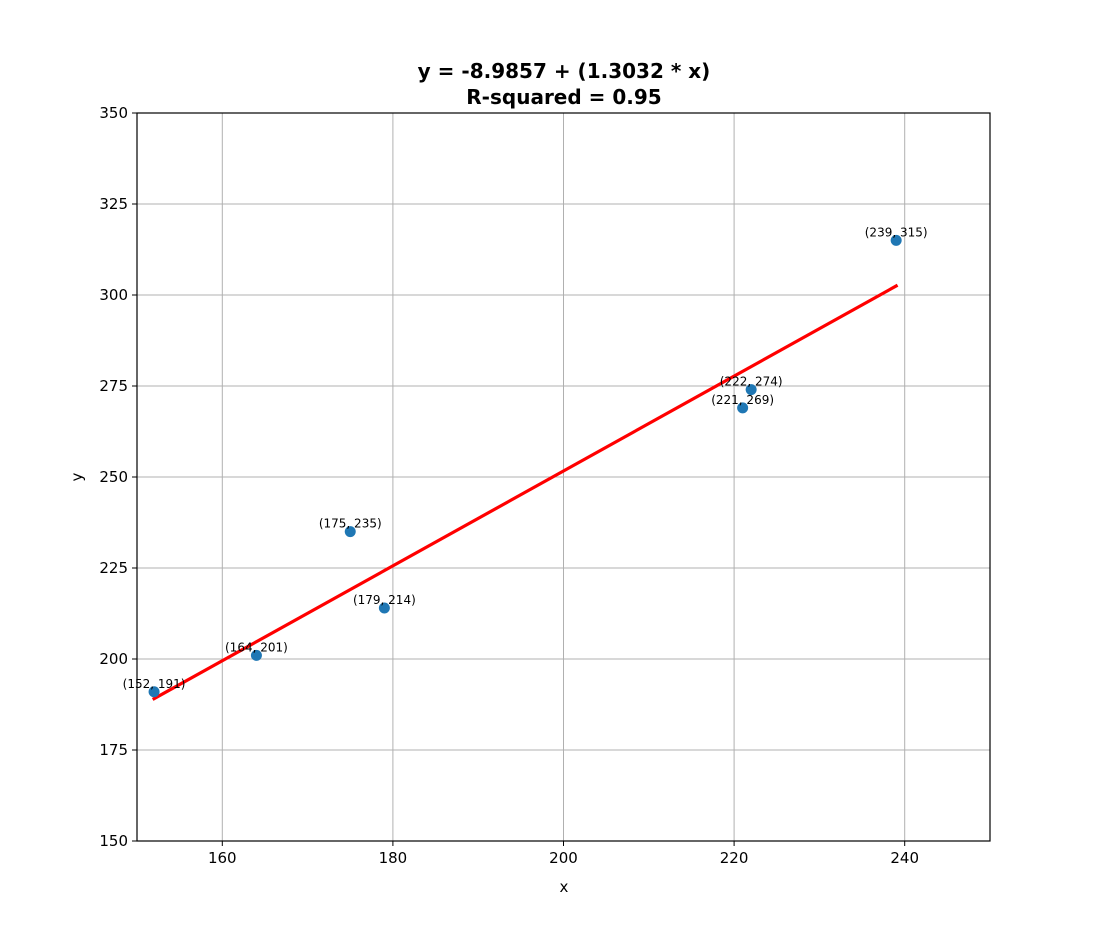 This screenshot has width=1100, height=945. Describe the element at coordinates (563, 97) in the screenshot. I see `chart-title-line-2: R-squared = 0.95` at that location.